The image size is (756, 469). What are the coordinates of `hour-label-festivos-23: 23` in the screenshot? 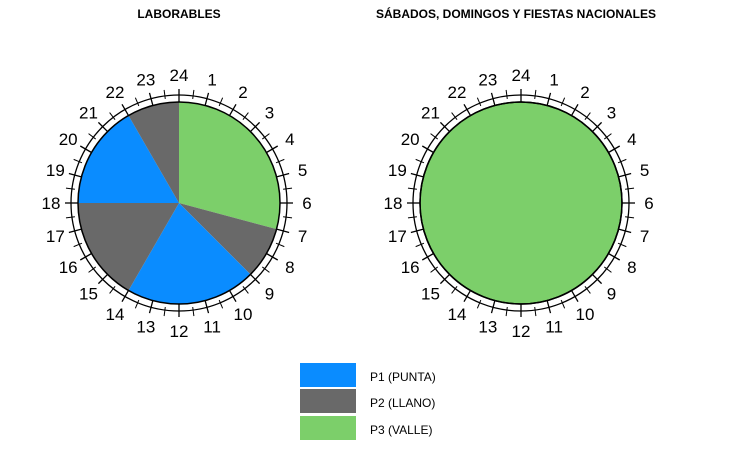 It's located at (487, 79).